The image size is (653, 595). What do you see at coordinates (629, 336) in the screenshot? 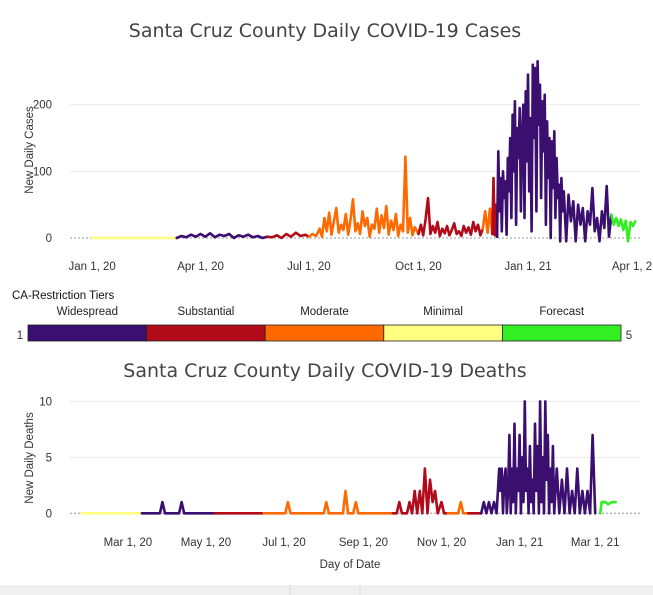
I see `legend-max-label: 5` at bounding box center [629, 336].